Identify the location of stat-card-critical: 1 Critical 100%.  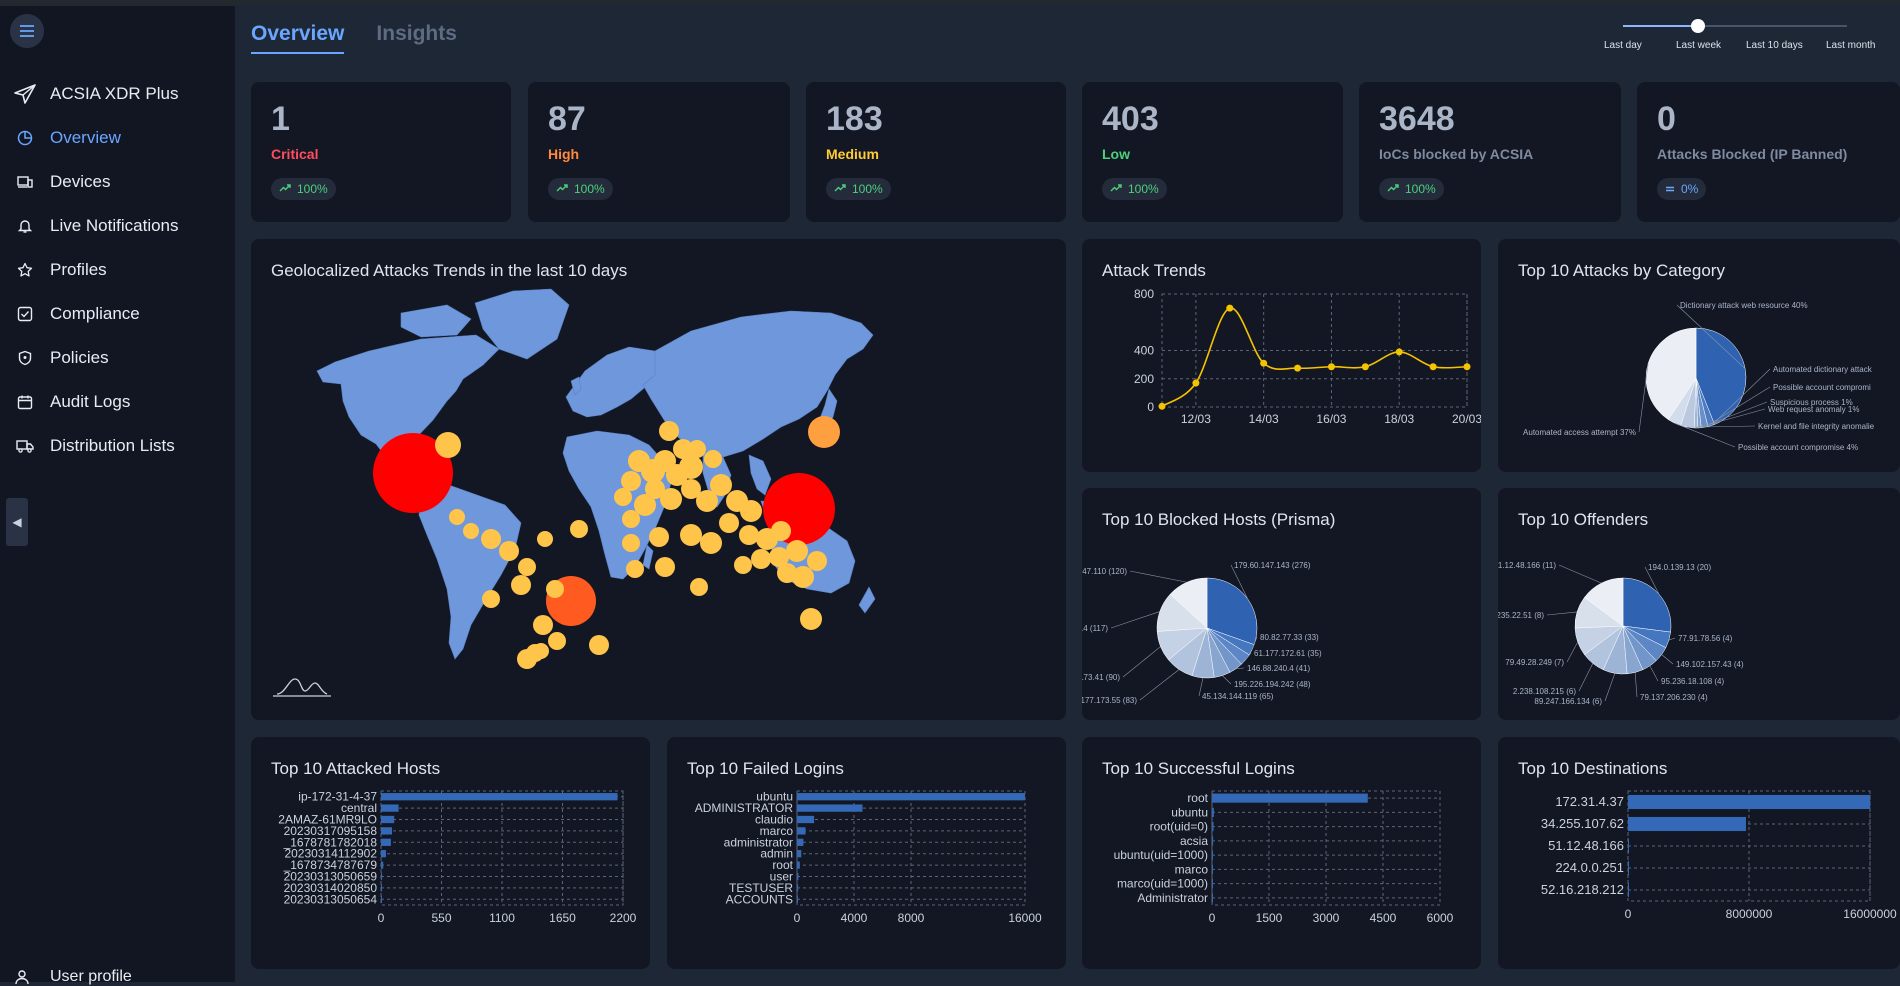
(381, 152).